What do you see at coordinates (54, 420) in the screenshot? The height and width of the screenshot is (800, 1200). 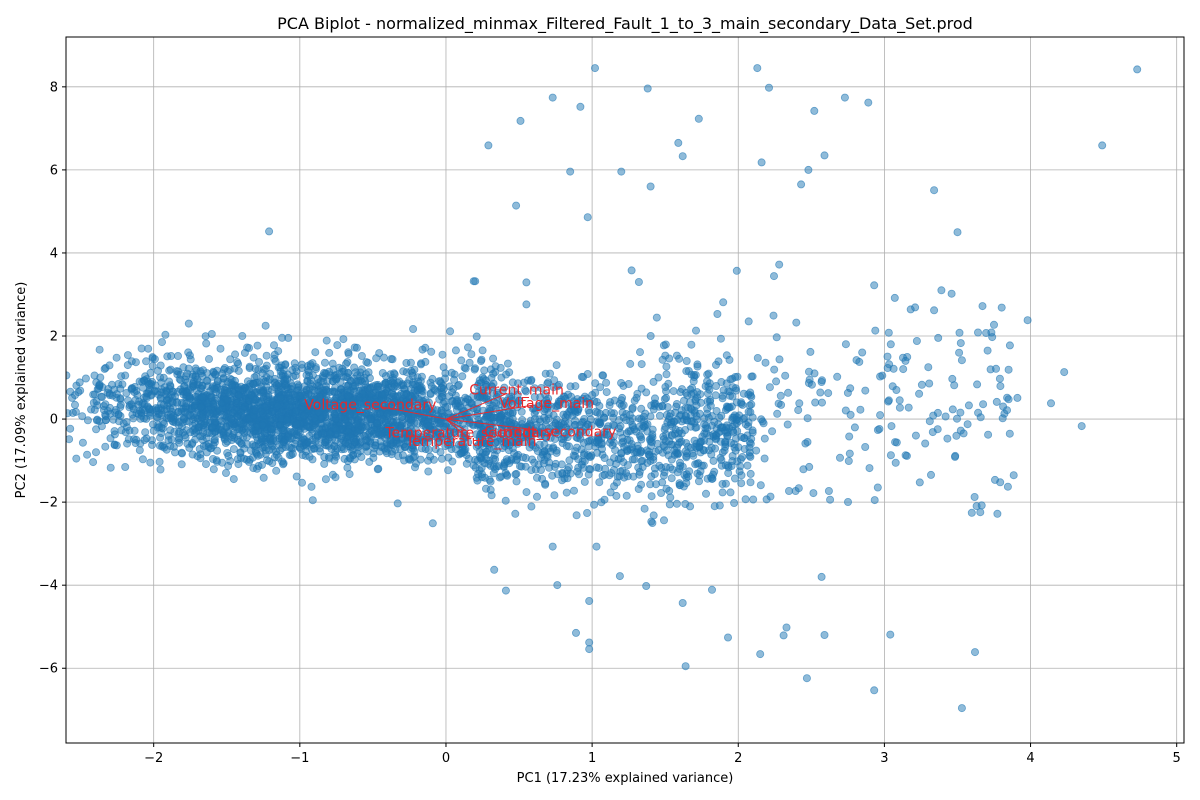 I see `y-tick-label: 0` at bounding box center [54, 420].